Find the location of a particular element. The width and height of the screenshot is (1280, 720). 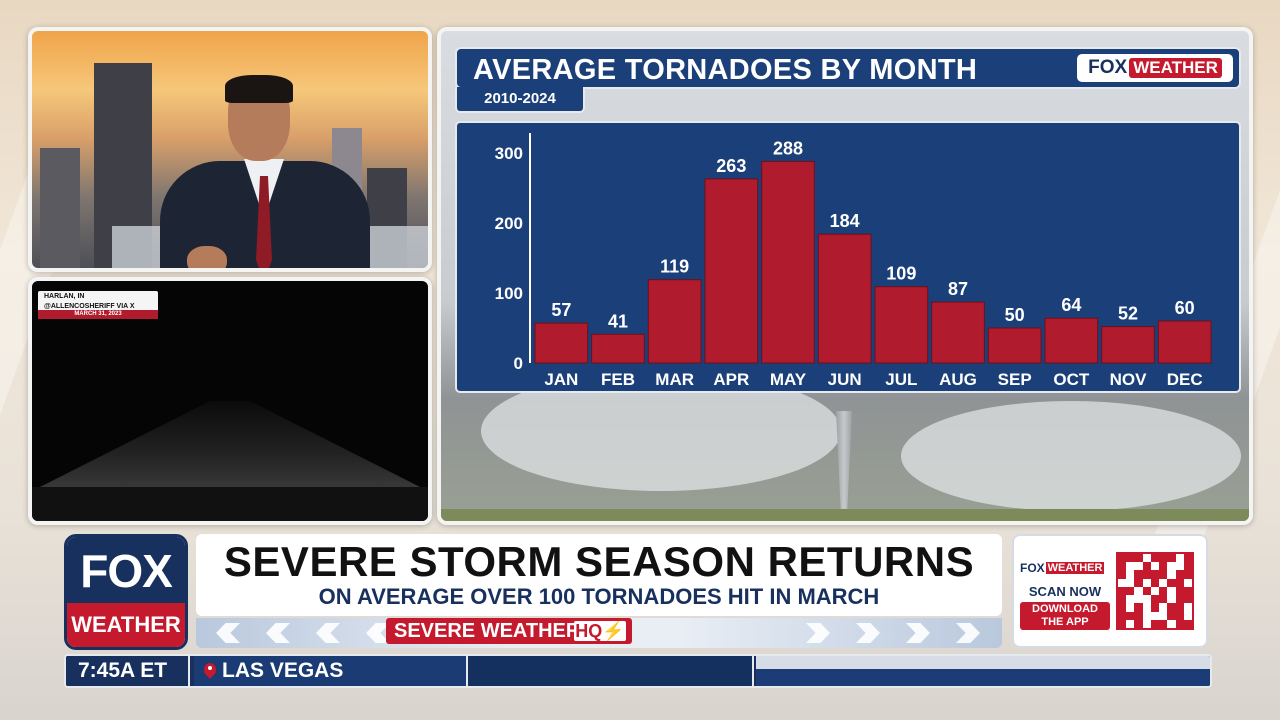

x-tick-label: MAR is located at coordinates (674, 379).